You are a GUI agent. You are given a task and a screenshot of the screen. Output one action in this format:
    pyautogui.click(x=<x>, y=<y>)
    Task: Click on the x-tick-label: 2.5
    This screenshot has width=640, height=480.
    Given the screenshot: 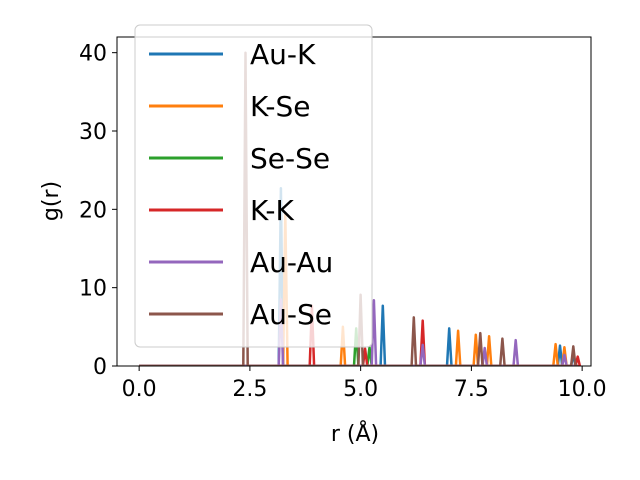 What is the action you would take?
    pyautogui.click(x=249, y=389)
    